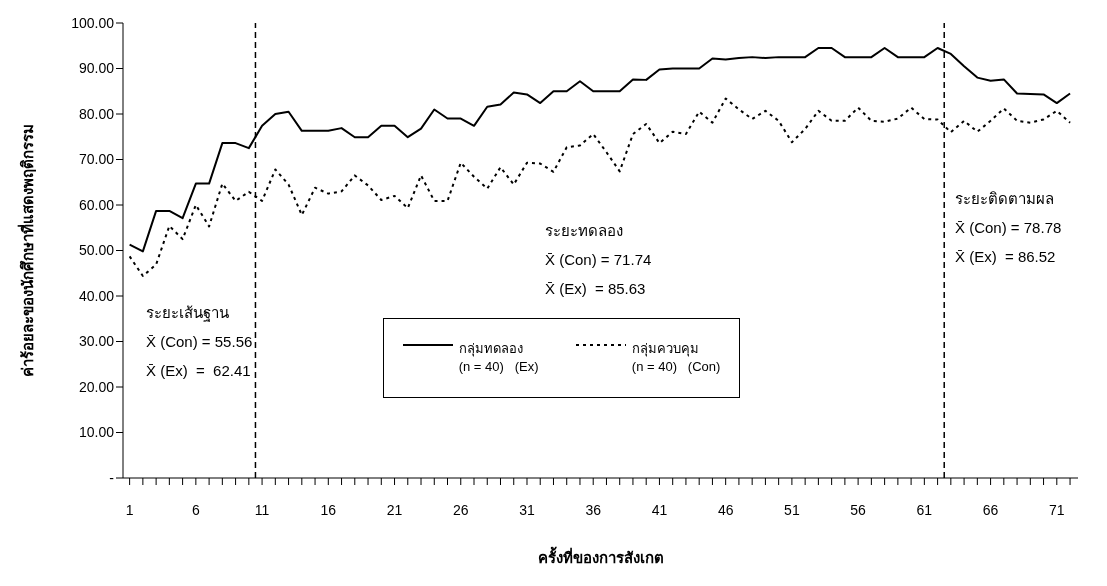  What do you see at coordinates (199, 342) in the screenshot?
I see `annotation: X̄ (Con) = 55.56` at bounding box center [199, 342].